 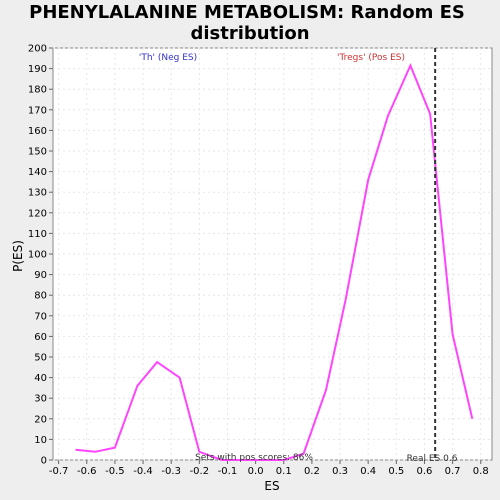 What do you see at coordinates (37, 131) in the screenshot?
I see `y-tick-label: 160` at bounding box center [37, 131].